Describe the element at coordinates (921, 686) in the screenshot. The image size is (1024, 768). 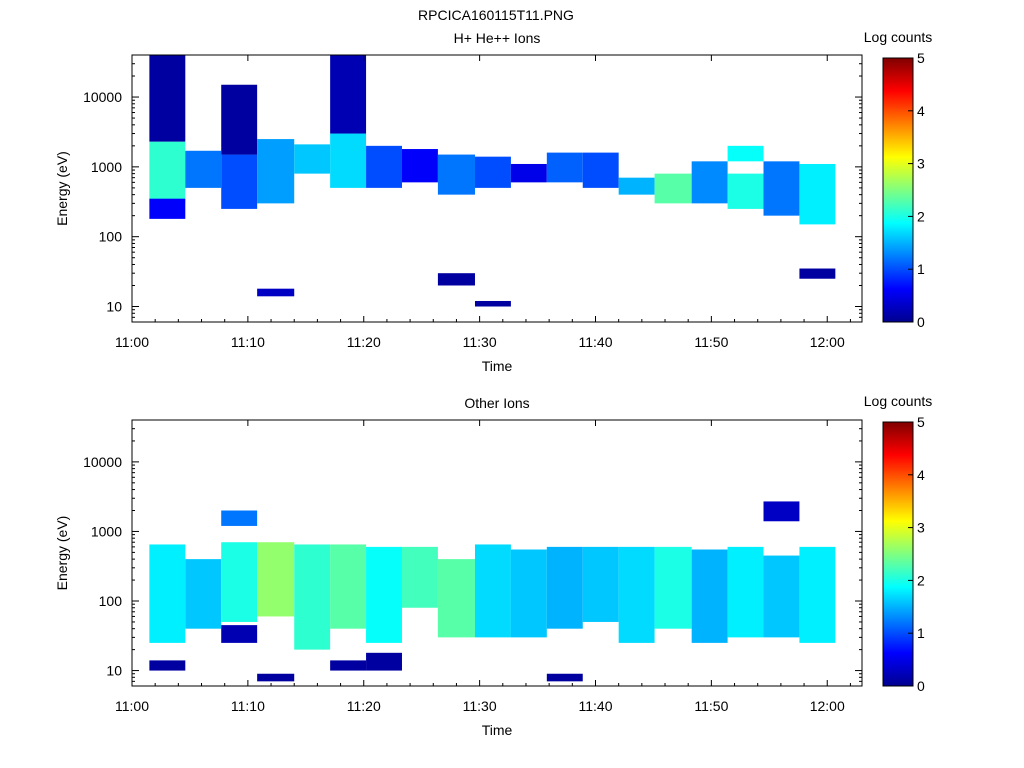
I see `colorbar-tick-label: 0` at that location.